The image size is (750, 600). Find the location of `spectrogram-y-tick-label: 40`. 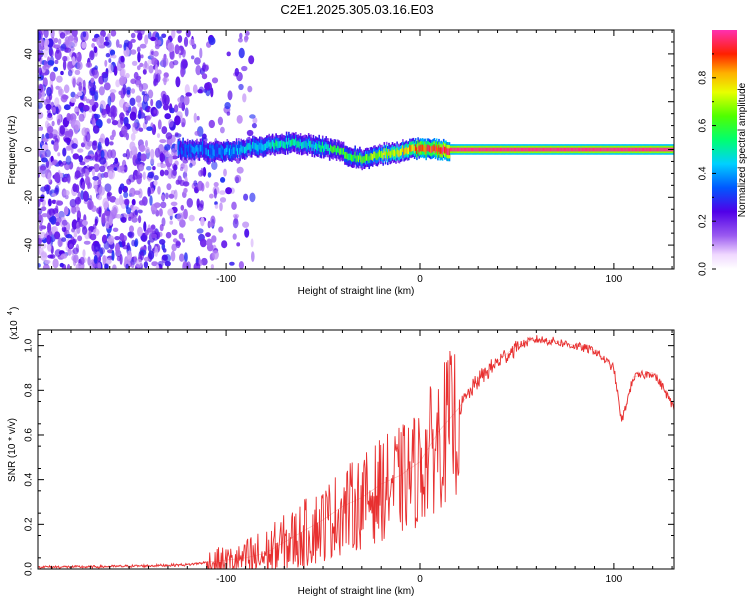

spectrogram-y-tick-label: 40 is located at coordinates (29, 54).